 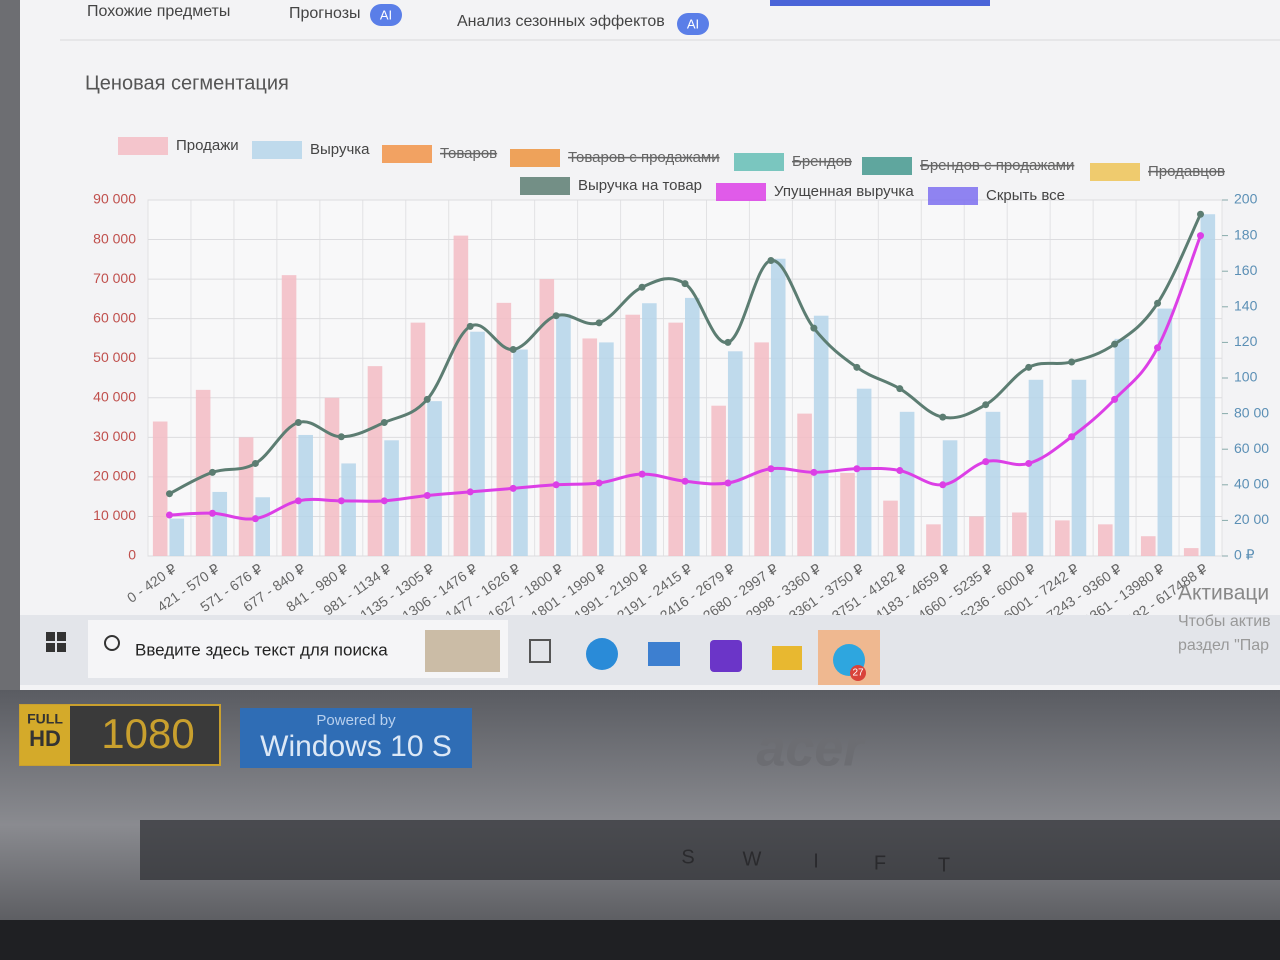 What do you see at coordinates (726, 656) in the screenshot?
I see `word-app-icon` at bounding box center [726, 656].